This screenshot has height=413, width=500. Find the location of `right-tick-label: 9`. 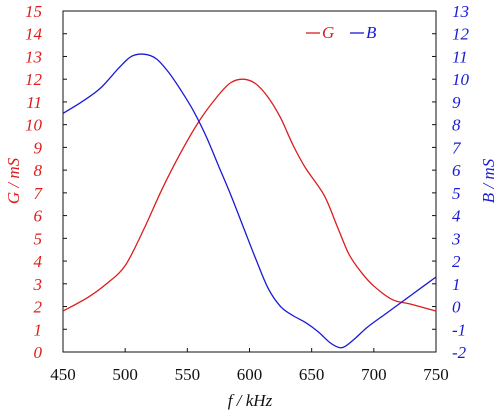

right-tick-label: 9 is located at coordinates (456, 102).